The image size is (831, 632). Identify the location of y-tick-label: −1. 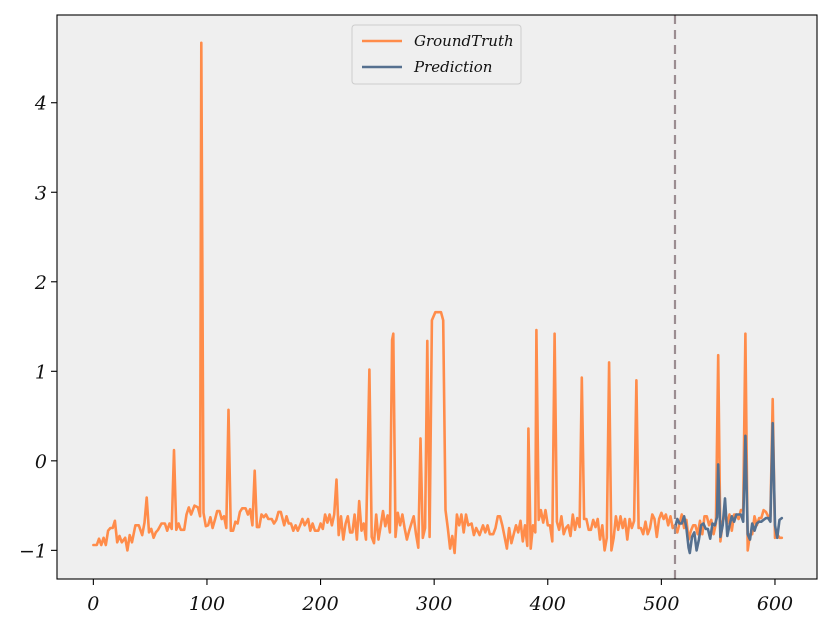
(33, 551).